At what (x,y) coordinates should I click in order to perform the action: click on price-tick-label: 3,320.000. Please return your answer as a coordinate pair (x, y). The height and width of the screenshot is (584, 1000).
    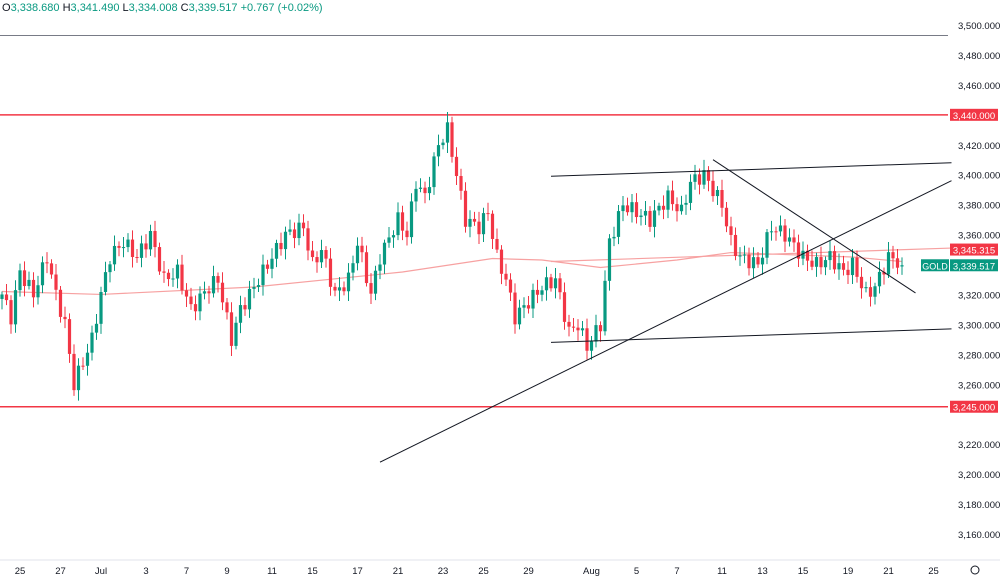
    Looking at the image, I should click on (979, 295).